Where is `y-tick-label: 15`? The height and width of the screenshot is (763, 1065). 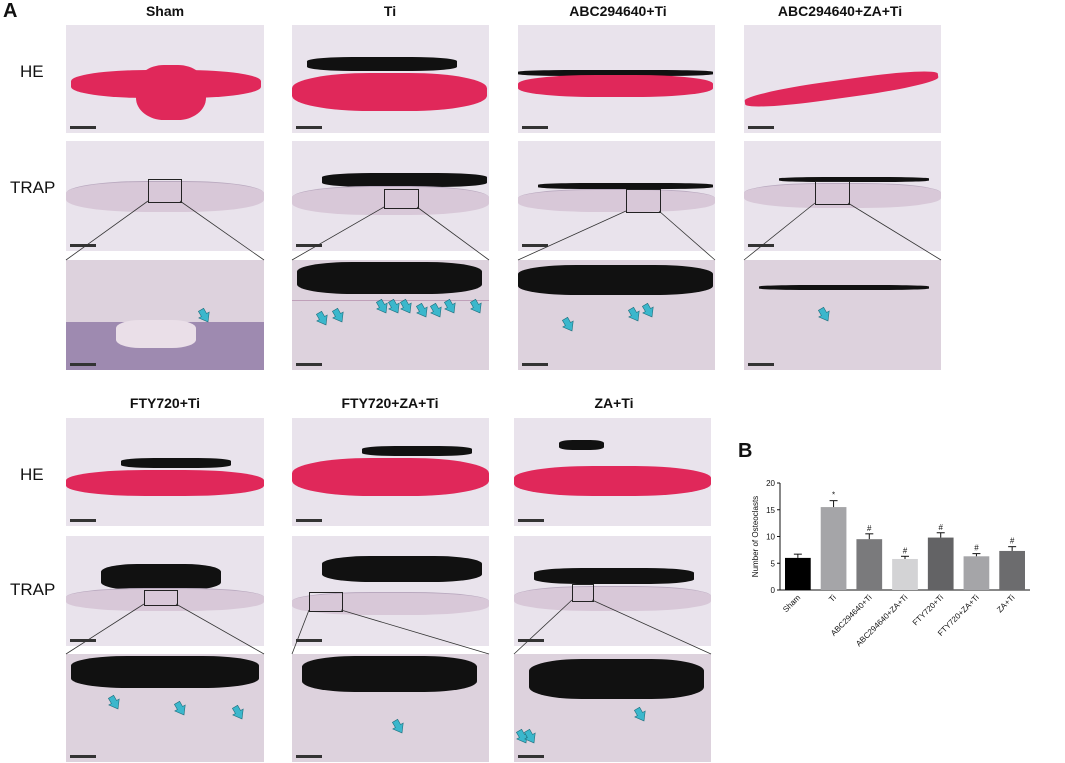 y-tick-label: 15 is located at coordinates (770, 510).